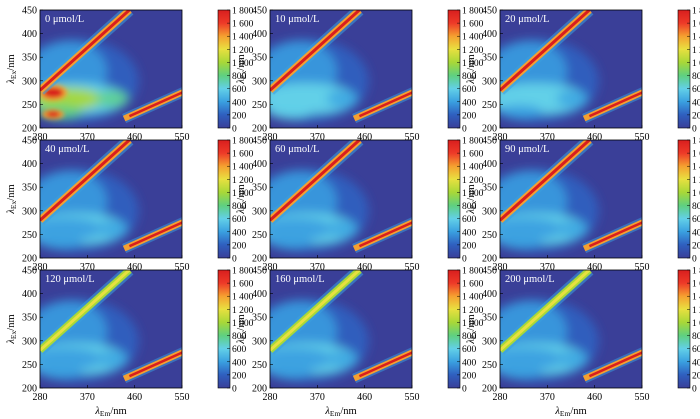 This screenshot has width=700, height=419. Describe the element at coordinates (530, 279) in the screenshot. I see `concentration-label: 200 μmol/L` at that location.